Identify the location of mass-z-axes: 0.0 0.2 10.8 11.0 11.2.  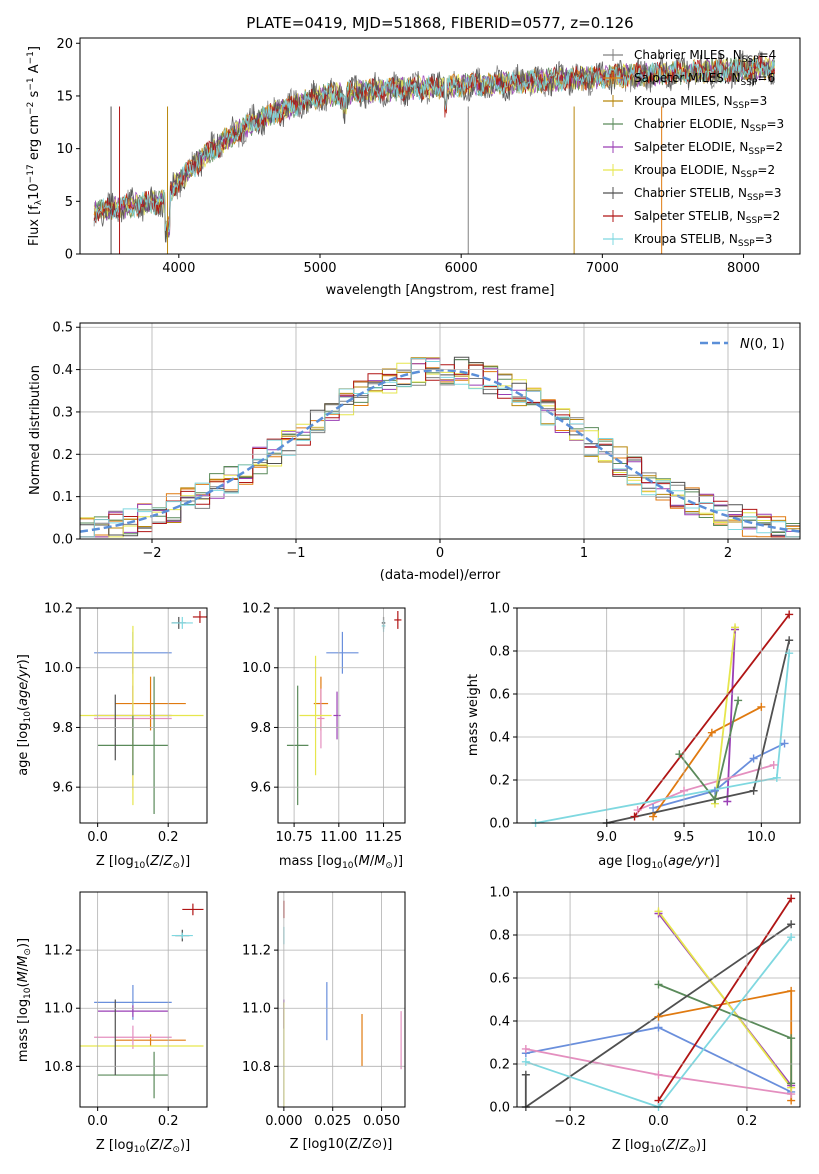
(126, 1010).